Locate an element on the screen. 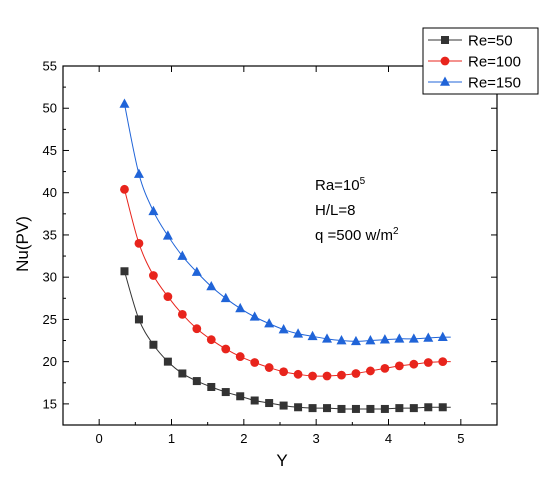 The height and width of the screenshot is (477, 549). y-tick-label: 55 is located at coordinates (50, 66).